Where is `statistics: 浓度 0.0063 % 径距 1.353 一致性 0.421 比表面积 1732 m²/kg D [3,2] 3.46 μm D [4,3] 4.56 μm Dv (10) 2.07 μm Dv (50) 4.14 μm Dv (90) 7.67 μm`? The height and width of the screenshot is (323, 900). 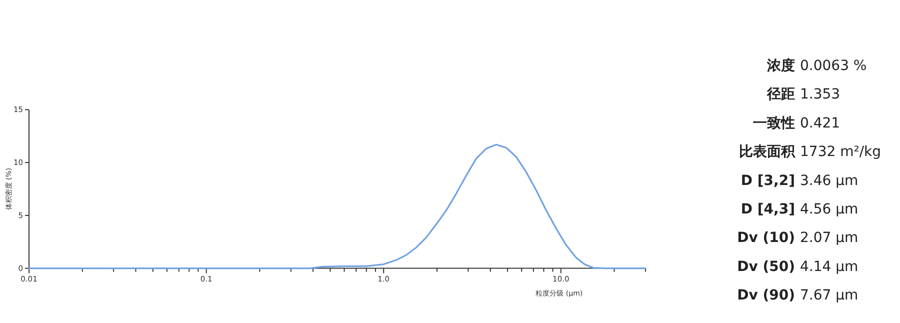
statistics: 浓度 0.0063 % 径距 1.353 一致性 0.421 比表面积 1732 m²/kg D [3,2] 3.46 μm D [4,3] 4.56 μm Dv (10) 2.07 μm Dv (50) 4.14 μm Dv (90) 7.67 μm is located at coordinates (809, 181).